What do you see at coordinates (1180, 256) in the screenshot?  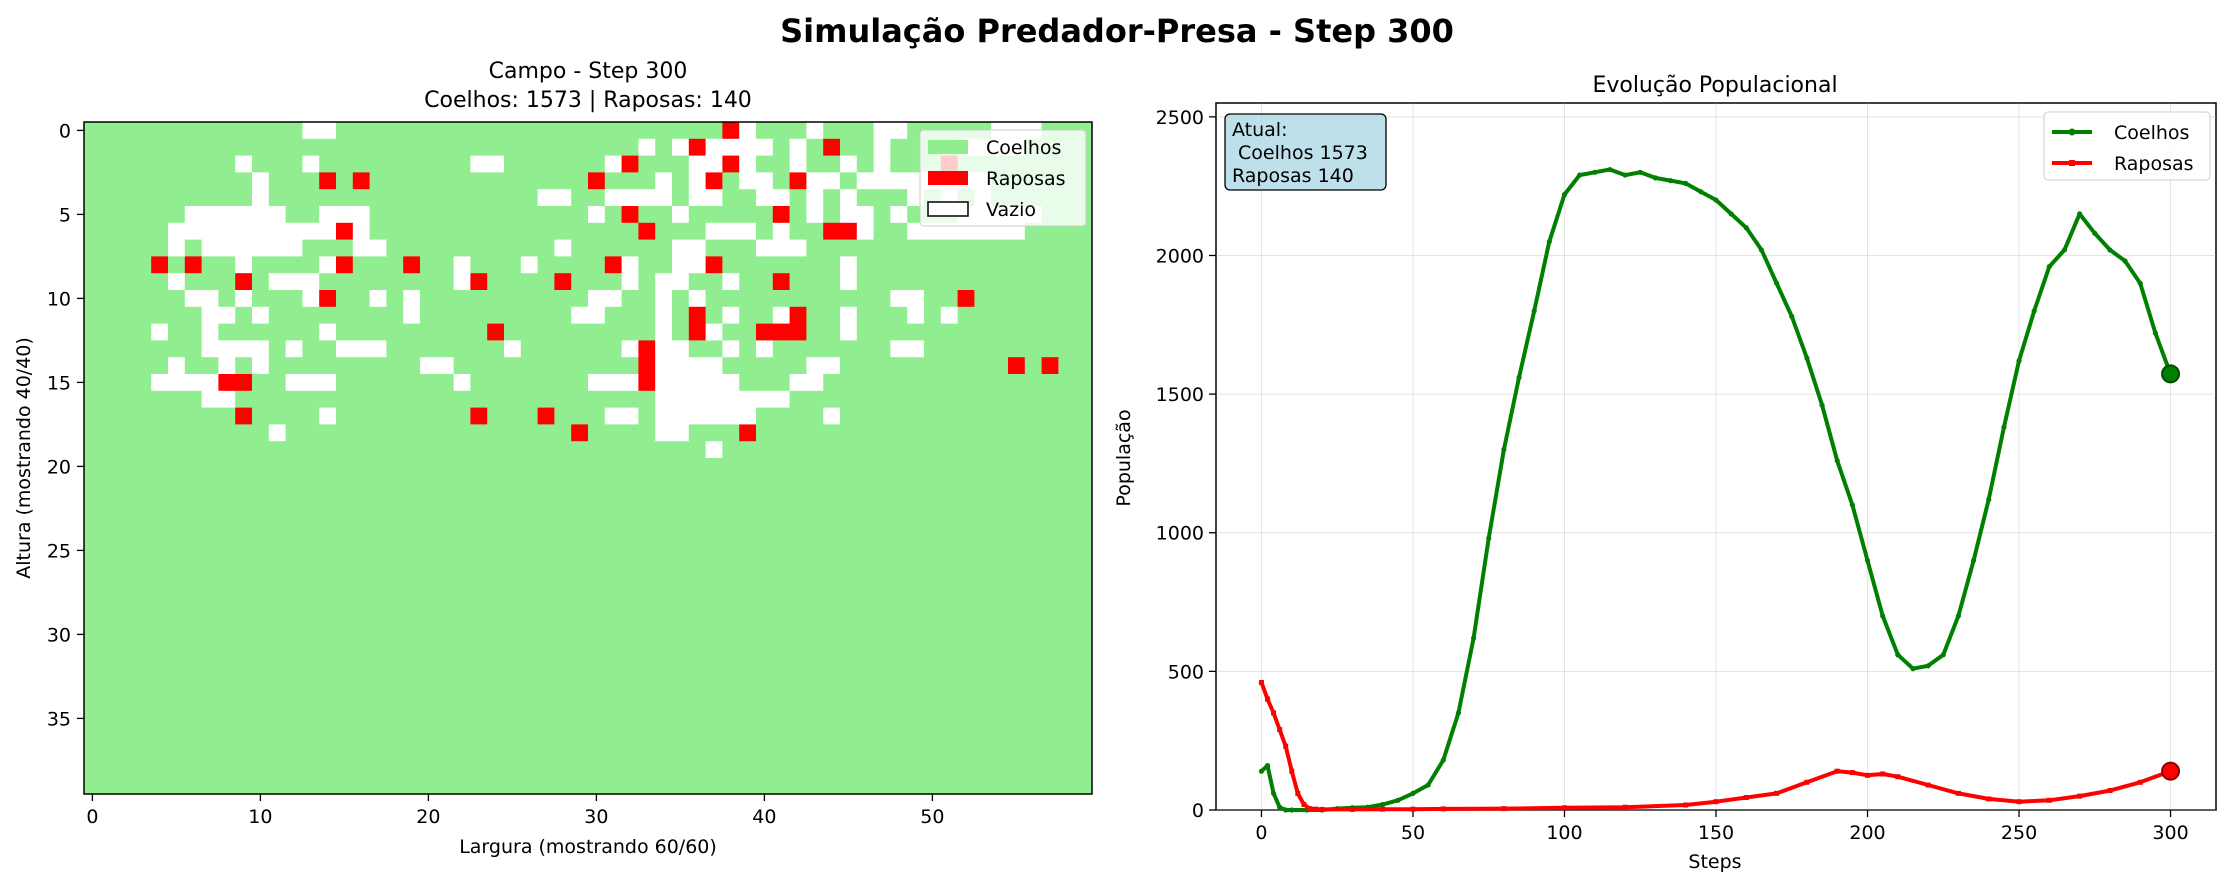 I see `line-y-tick-label: 2000` at bounding box center [1180, 256].